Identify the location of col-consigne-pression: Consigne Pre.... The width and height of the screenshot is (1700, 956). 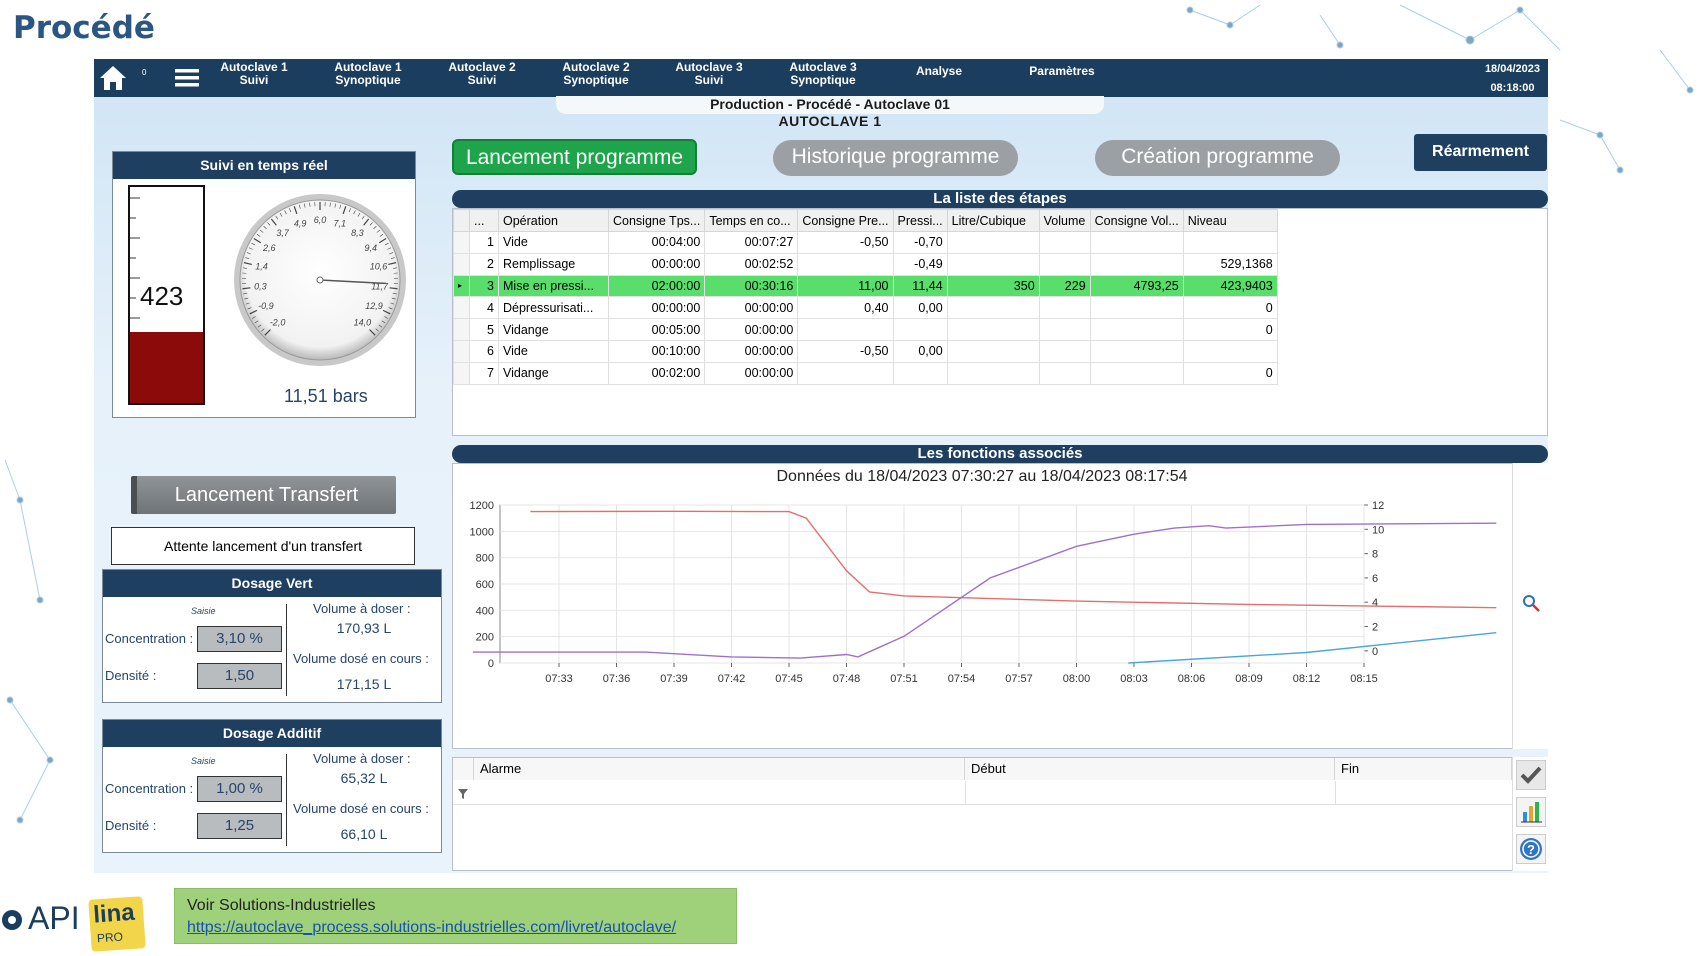
(845, 220).